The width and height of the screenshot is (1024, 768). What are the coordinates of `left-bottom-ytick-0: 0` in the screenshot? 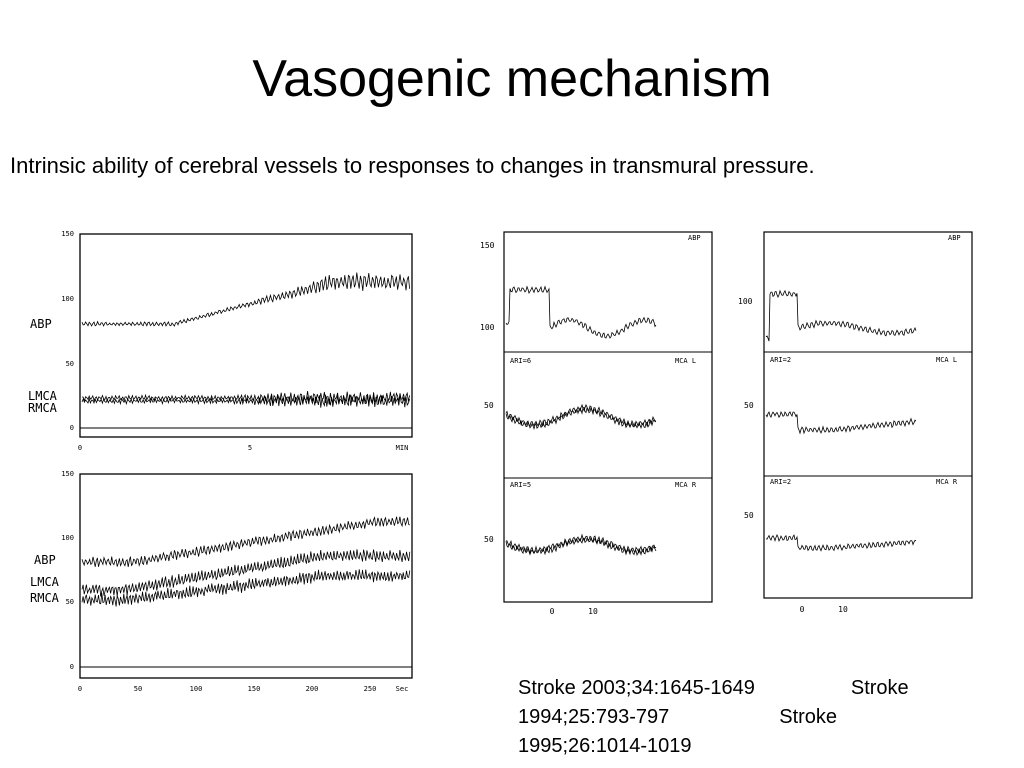 It's located at (72, 667).